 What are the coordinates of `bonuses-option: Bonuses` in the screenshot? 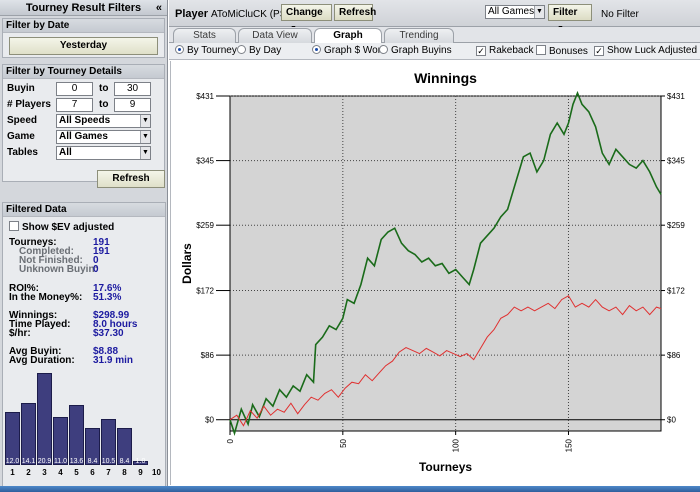 It's located at (562, 51).